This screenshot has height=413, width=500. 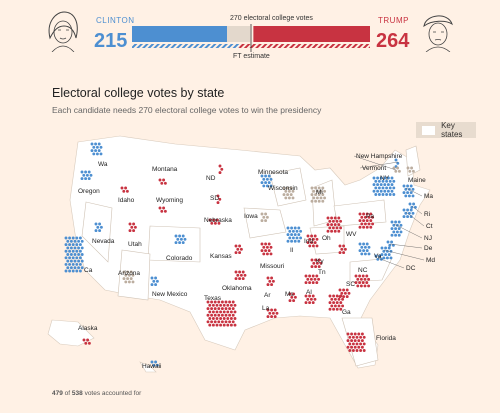 I want to click on state-dots-pa, so click(x=366, y=220).